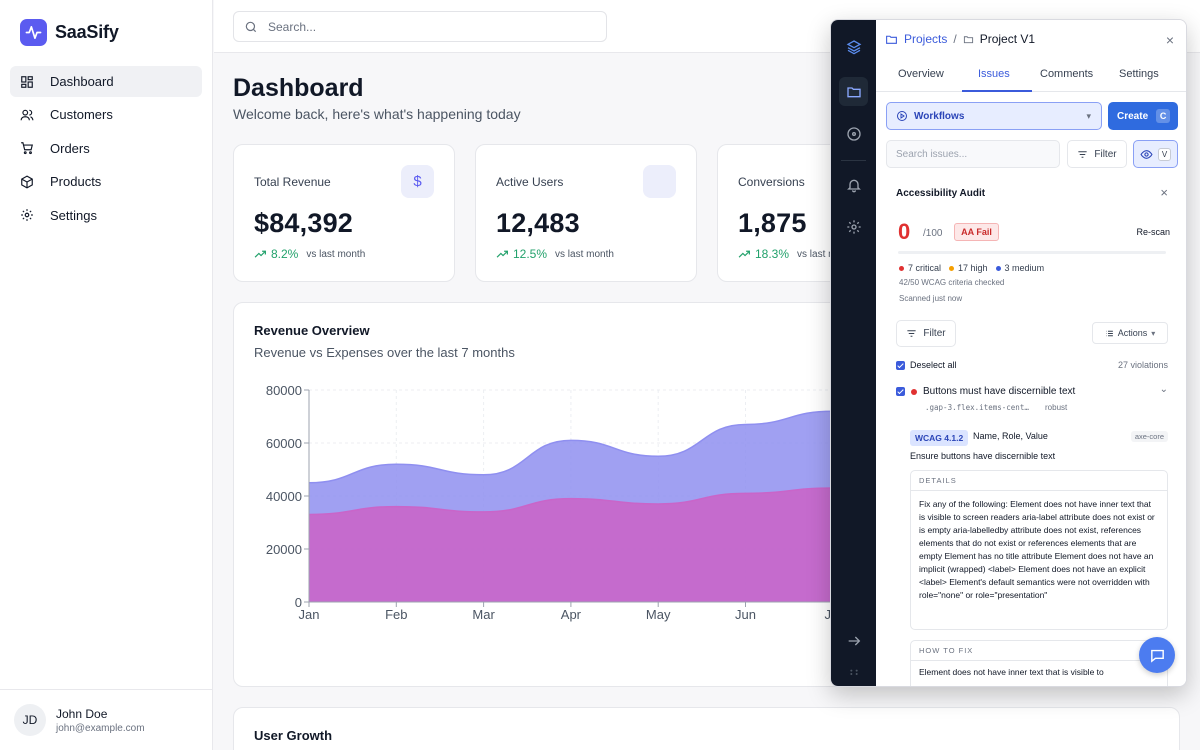 This screenshot has width=1200, height=750. What do you see at coordinates (939, 438) in the screenshot?
I see `wcag-badge: WCAG 4.1.2` at bounding box center [939, 438].